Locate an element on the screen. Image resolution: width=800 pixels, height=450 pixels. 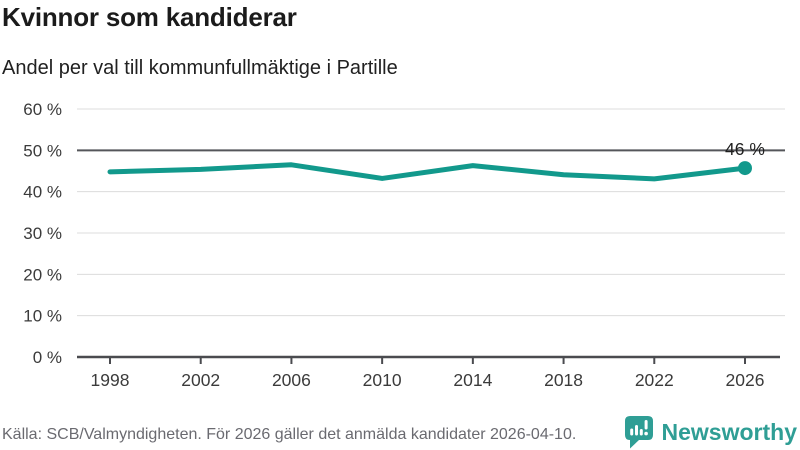
end-point-dot is located at coordinates (744, 168).